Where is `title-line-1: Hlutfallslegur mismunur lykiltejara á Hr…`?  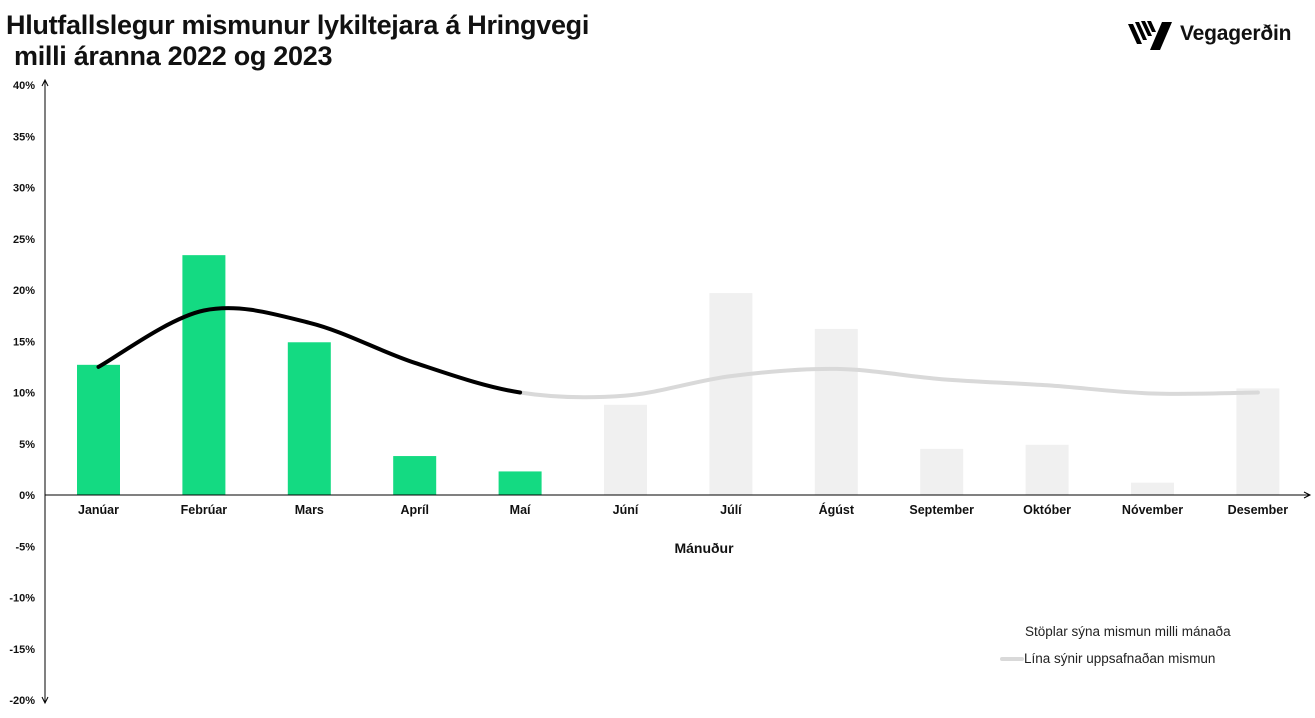
title-line-1: Hlutfallslegur mismunur lykiltejara á Hr… is located at coordinates (298, 25).